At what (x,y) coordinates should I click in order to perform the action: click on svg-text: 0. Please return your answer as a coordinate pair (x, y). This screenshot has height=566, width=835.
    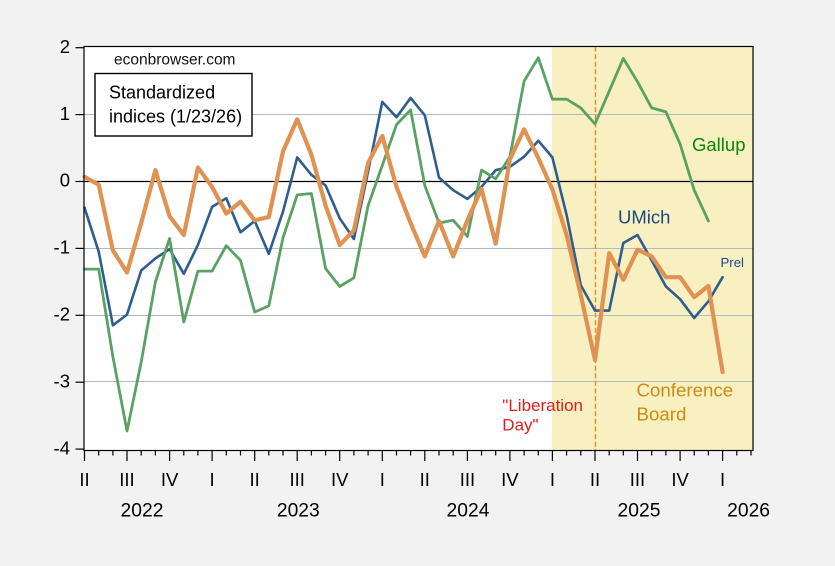
    Looking at the image, I should click on (65, 180).